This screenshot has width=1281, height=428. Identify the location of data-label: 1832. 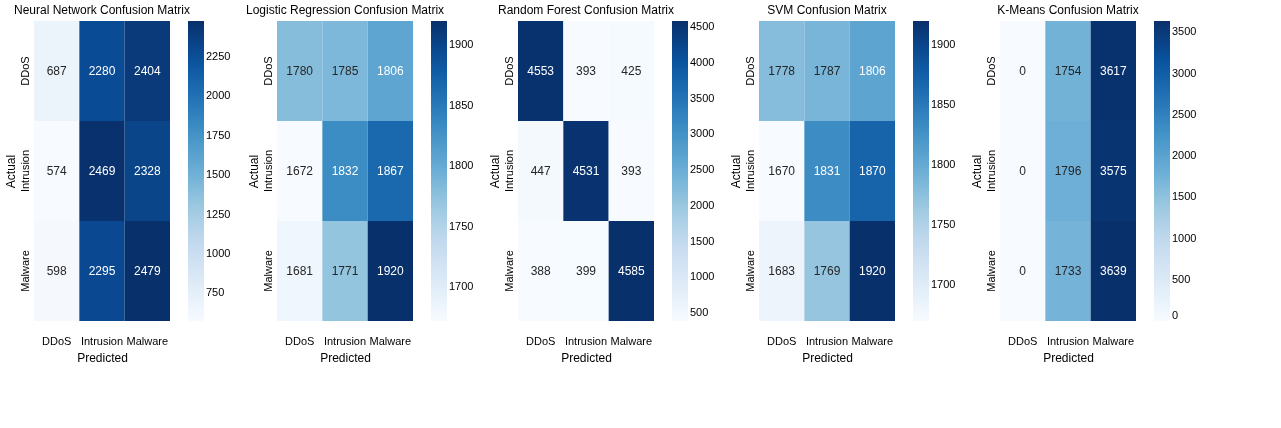
(345, 171).